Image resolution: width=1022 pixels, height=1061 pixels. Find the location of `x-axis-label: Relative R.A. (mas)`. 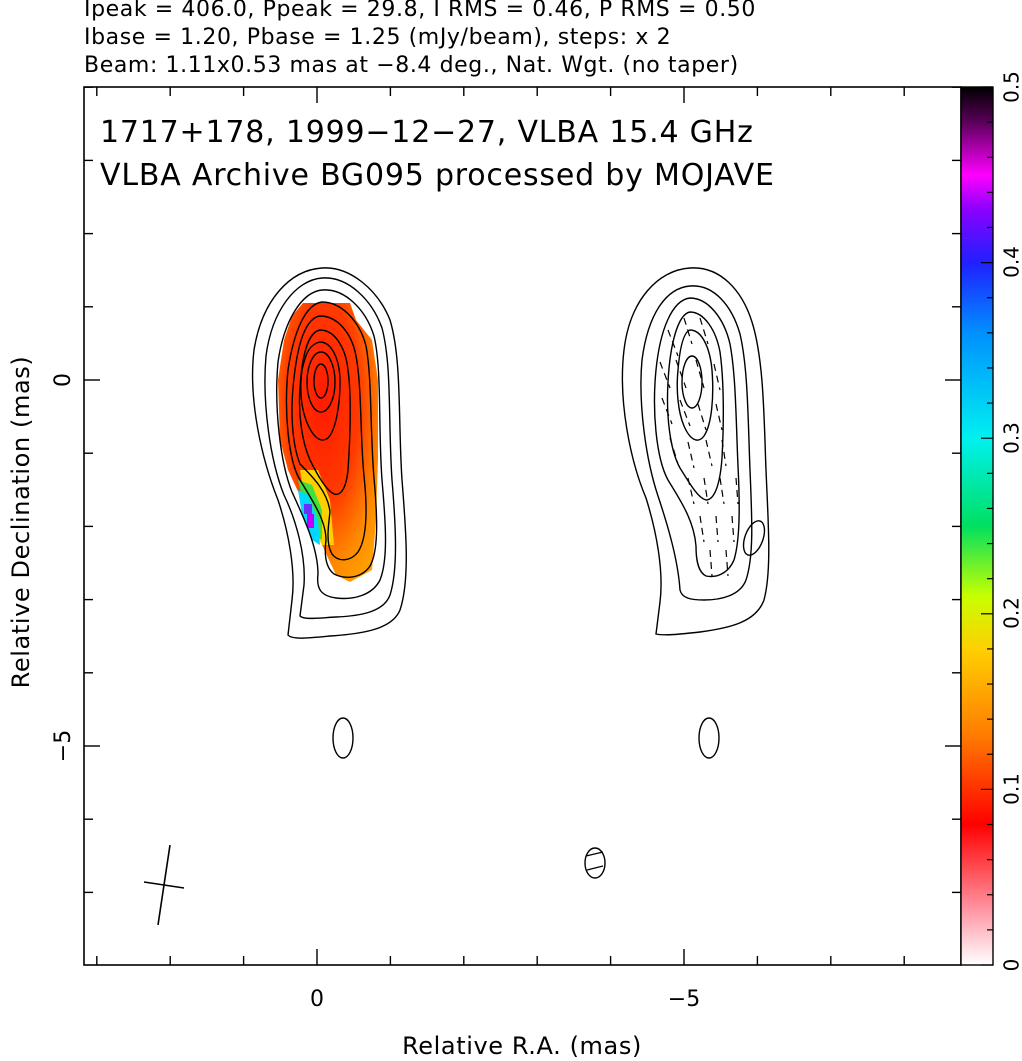

x-axis-label: Relative R.A. (mas) is located at coordinates (522, 1046).